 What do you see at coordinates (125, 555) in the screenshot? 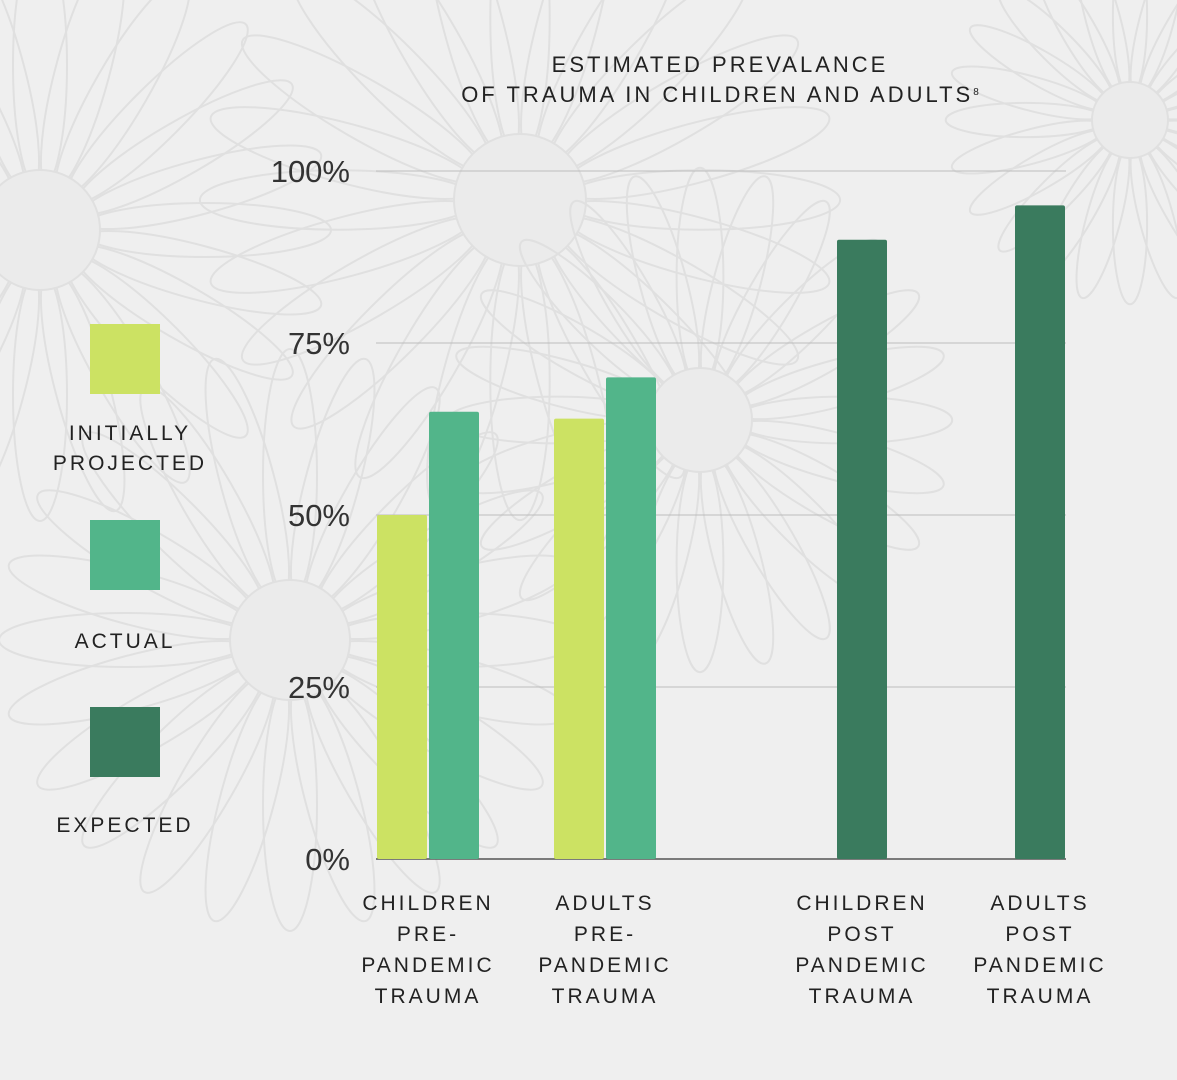
I see `legend-swatch-actual` at bounding box center [125, 555].